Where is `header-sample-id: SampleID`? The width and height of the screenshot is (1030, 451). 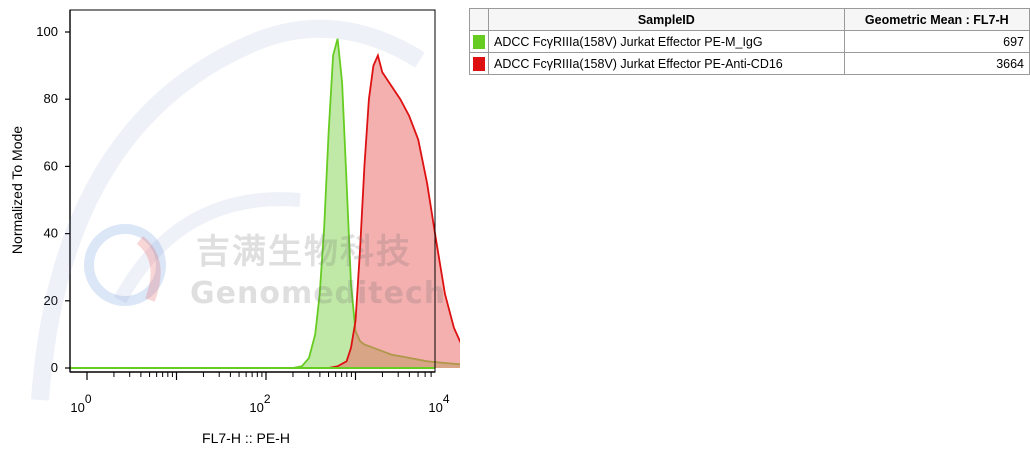
header-sample-id: SampleID is located at coordinates (666, 19).